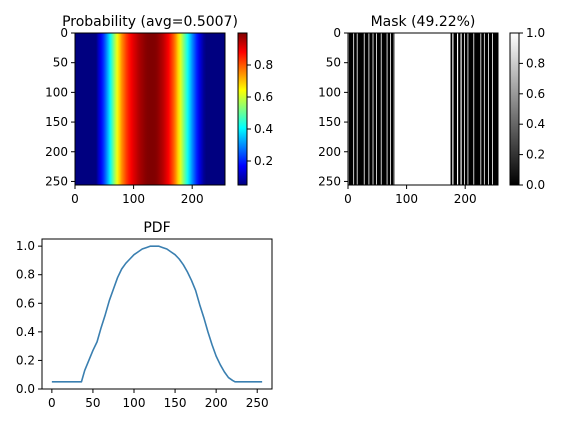 Image resolution: width=564 pixels, height=423 pixels. Describe the element at coordinates (64, 33) in the screenshot. I see `probability-y-tick-label: 0` at that location.